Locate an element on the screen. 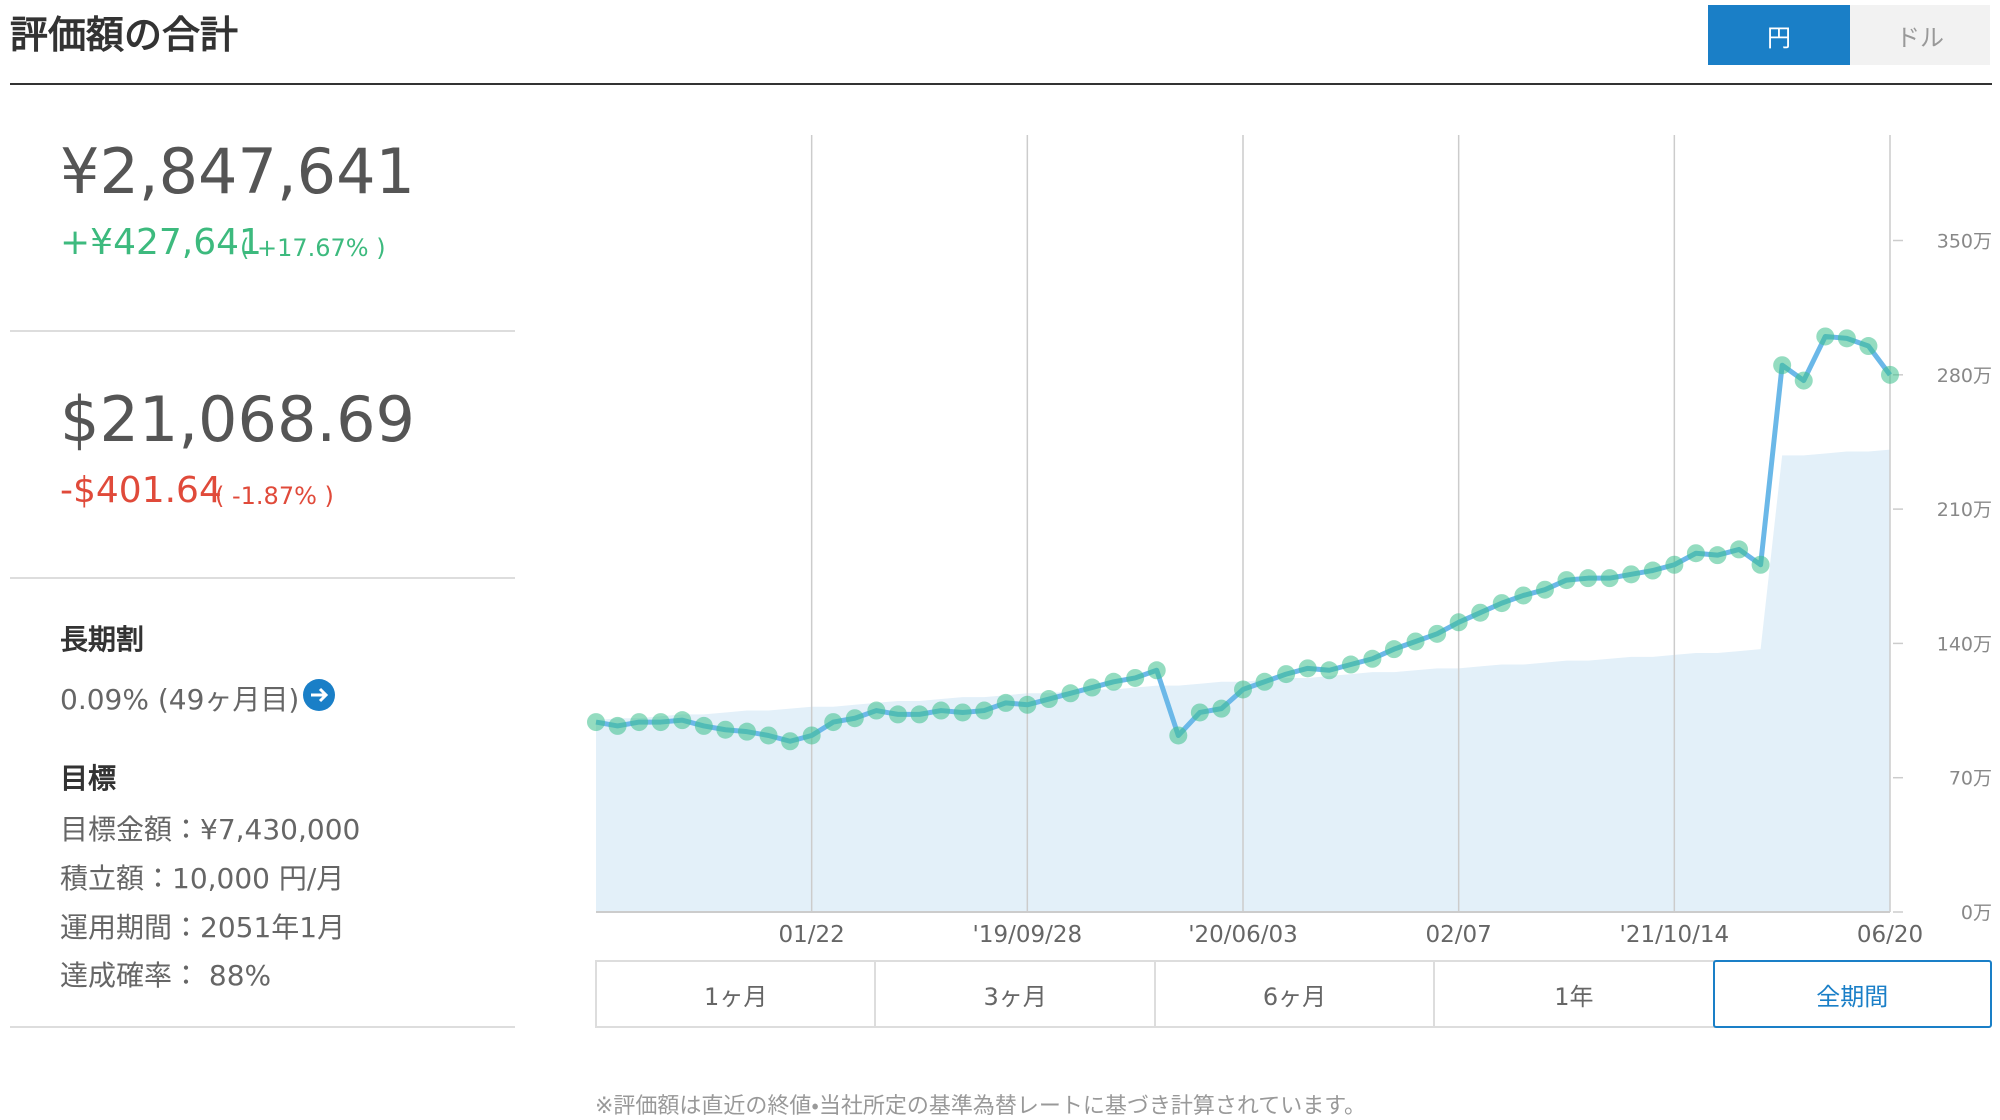  jpy-percent: ( +17.67% ) is located at coordinates (313, 248).